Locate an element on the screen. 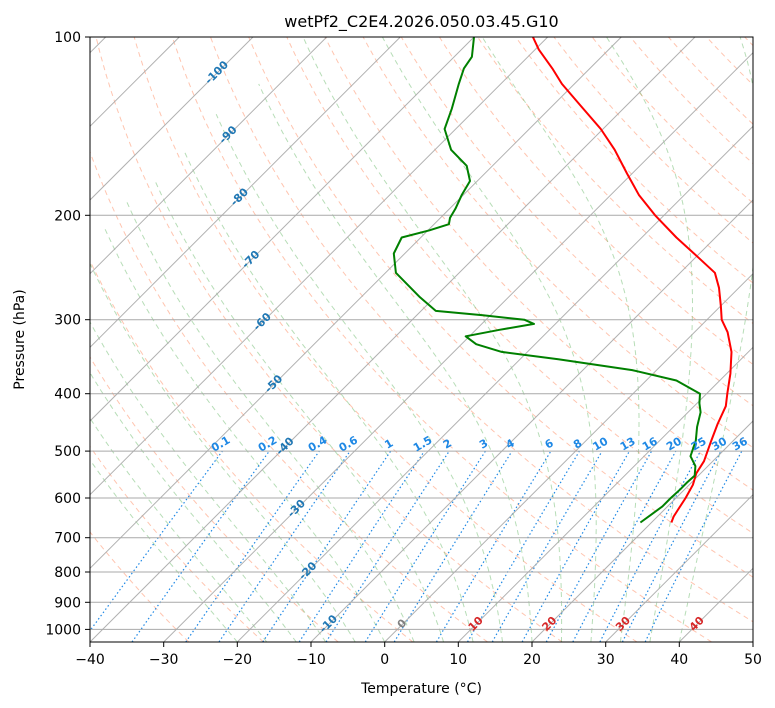  chart-title: wetPf2_C2E4.2026.050.03.45.G10 is located at coordinates (421, 22).